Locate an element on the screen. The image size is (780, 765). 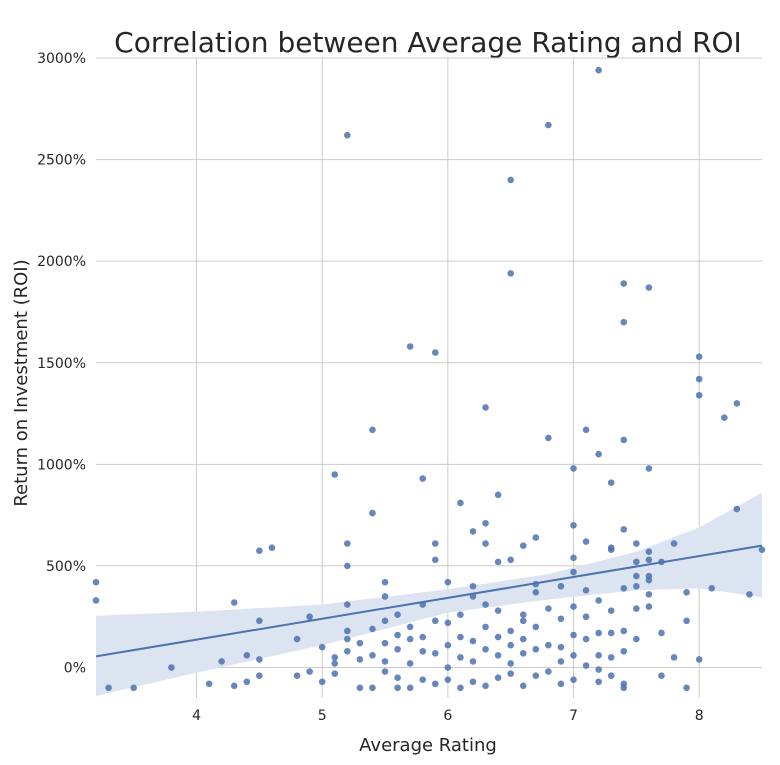
x-tick-label: 7 is located at coordinates (573, 716).